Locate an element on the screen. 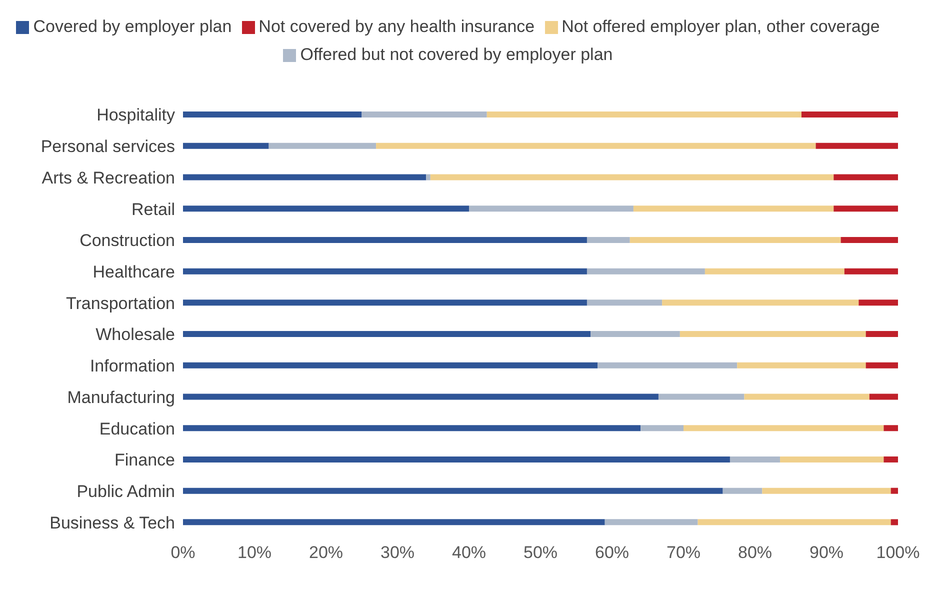 This screenshot has width=942, height=590. y-tick-label: Business & Tech is located at coordinates (112, 522).